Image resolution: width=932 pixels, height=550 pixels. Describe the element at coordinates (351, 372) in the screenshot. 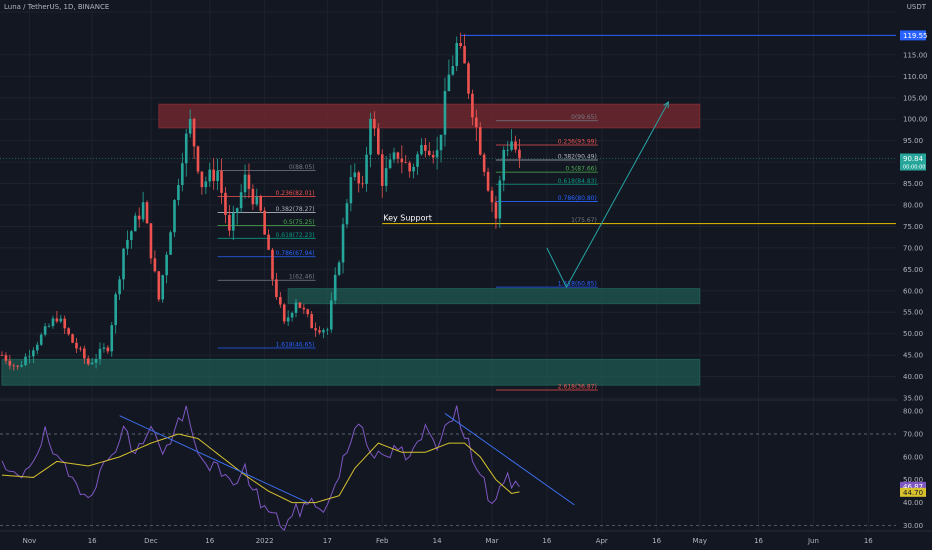

I see `support-zone-low` at that location.